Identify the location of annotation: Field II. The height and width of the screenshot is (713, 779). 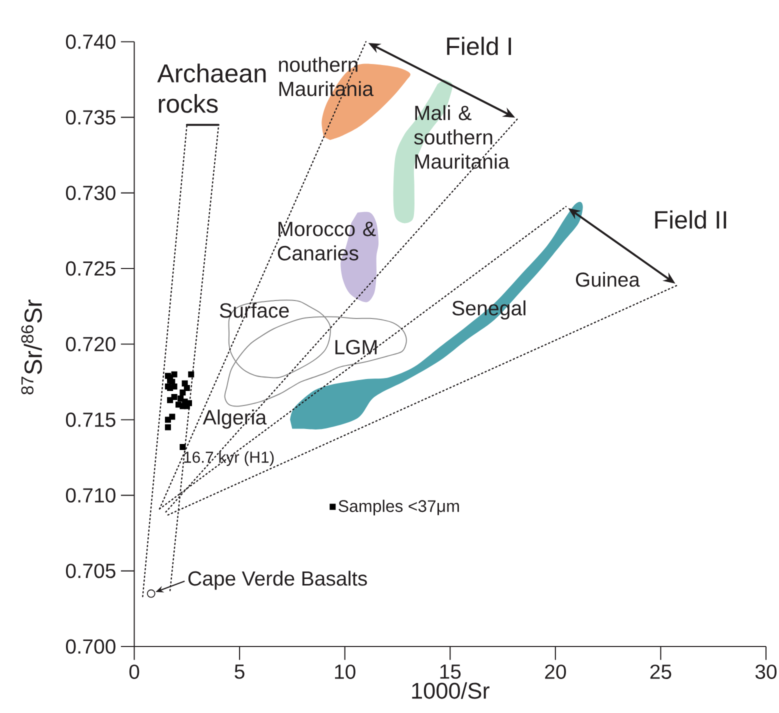
(690, 219).